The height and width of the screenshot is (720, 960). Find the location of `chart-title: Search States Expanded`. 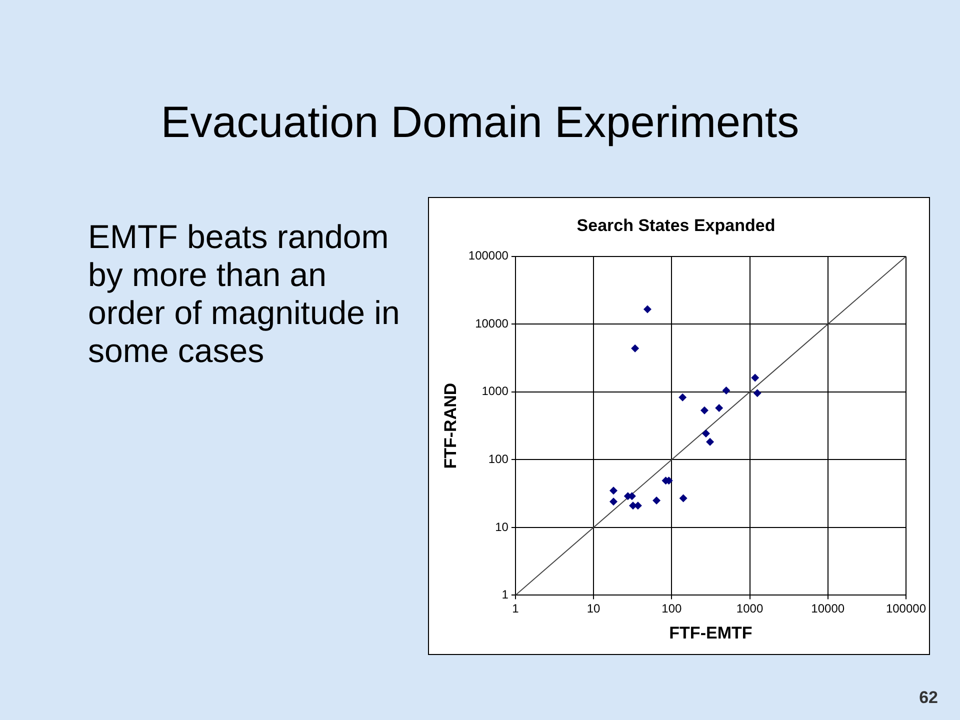

chart-title: Search States Expanded is located at coordinates (676, 225).